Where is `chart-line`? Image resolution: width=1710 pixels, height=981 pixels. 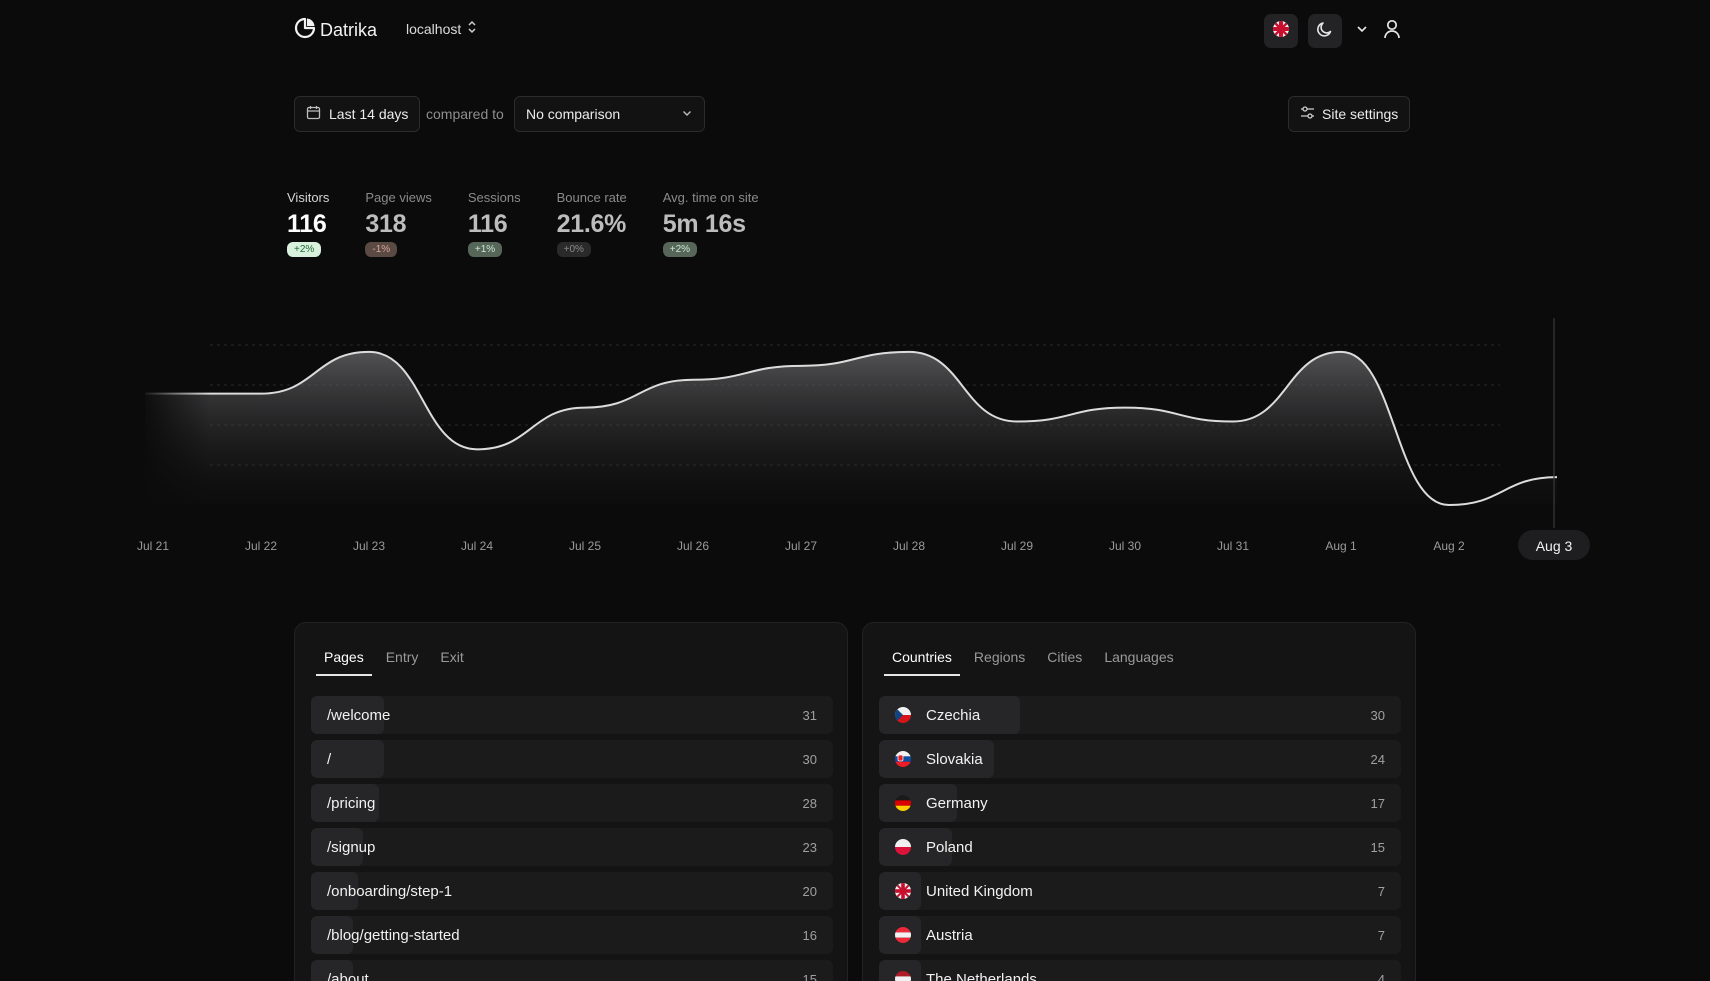 chart-line is located at coordinates (851, 428).